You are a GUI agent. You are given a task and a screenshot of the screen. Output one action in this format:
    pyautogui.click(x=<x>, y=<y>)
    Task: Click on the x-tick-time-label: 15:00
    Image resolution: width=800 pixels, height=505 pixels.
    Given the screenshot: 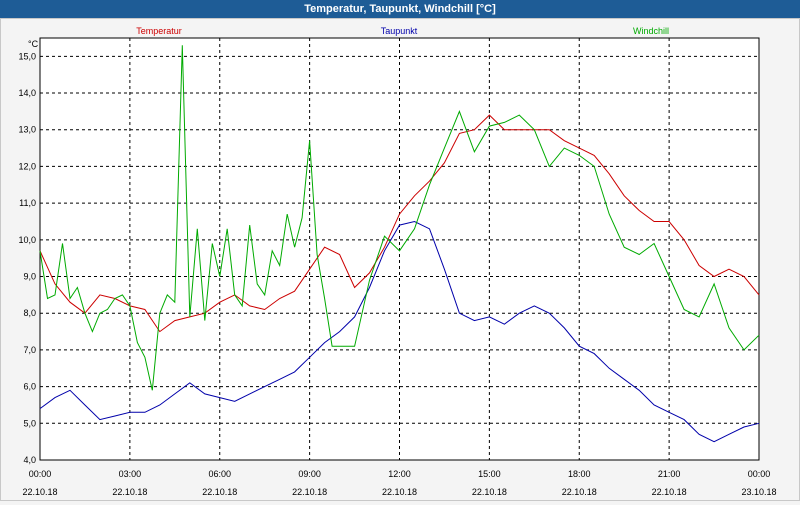 What is the action you would take?
    pyautogui.click(x=489, y=474)
    